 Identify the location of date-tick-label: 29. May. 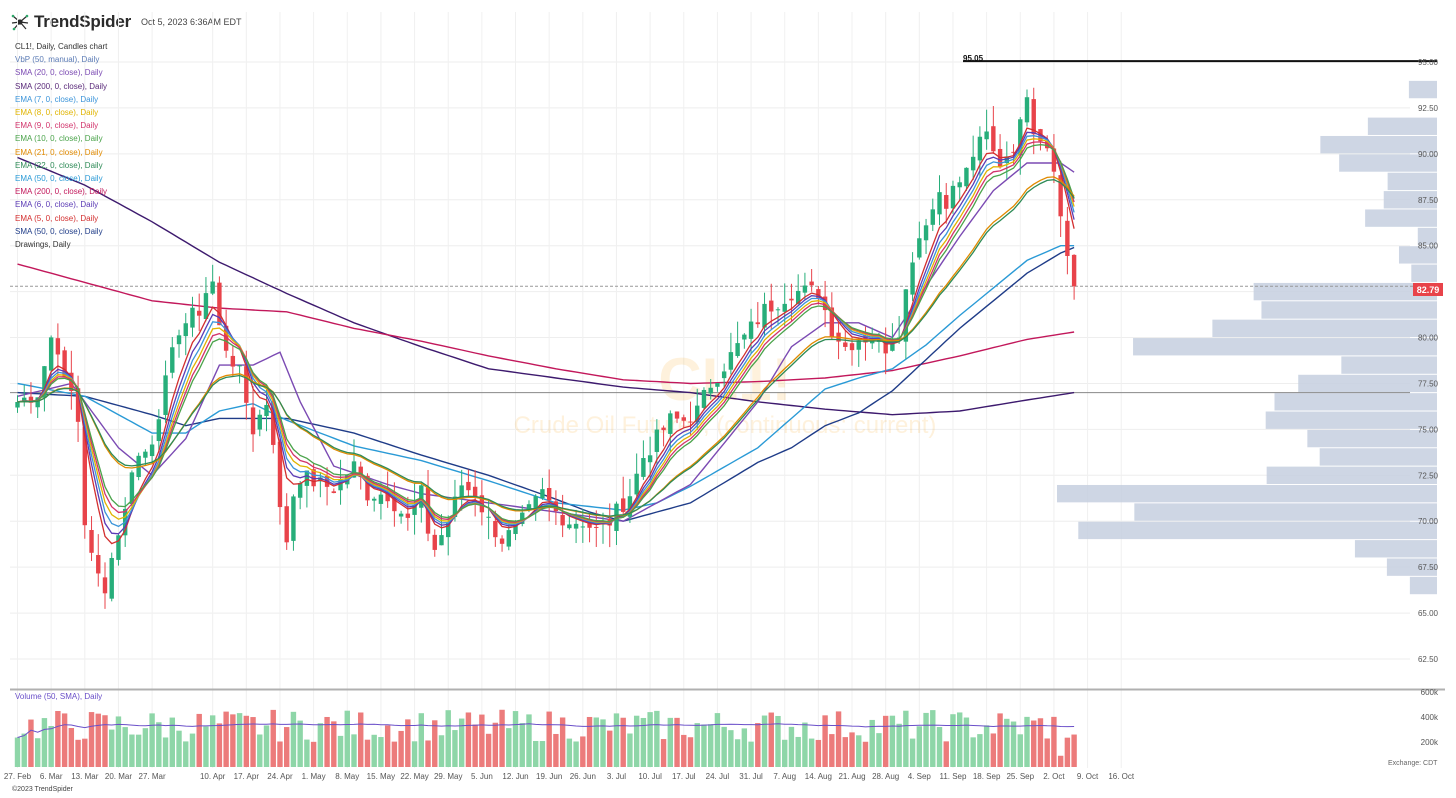
(448, 776).